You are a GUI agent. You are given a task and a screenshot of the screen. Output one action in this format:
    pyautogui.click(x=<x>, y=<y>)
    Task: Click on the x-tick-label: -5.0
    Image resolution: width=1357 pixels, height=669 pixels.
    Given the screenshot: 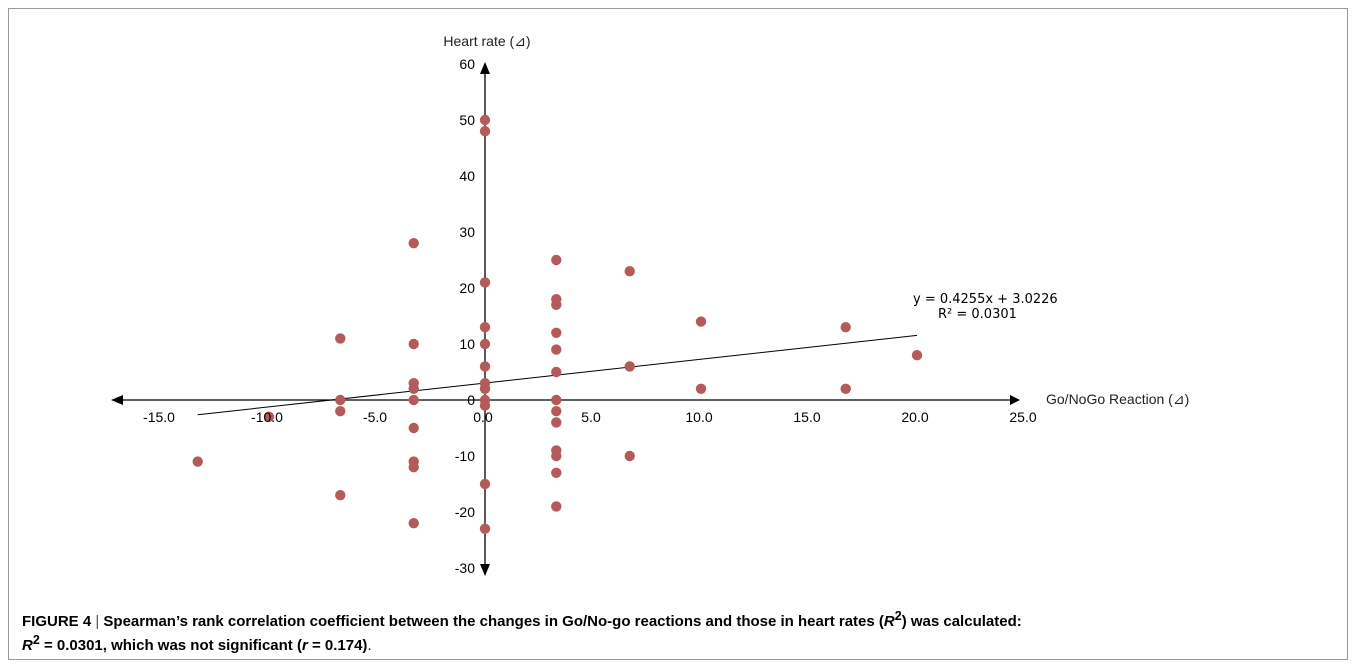 What is the action you would take?
    pyautogui.click(x=375, y=417)
    